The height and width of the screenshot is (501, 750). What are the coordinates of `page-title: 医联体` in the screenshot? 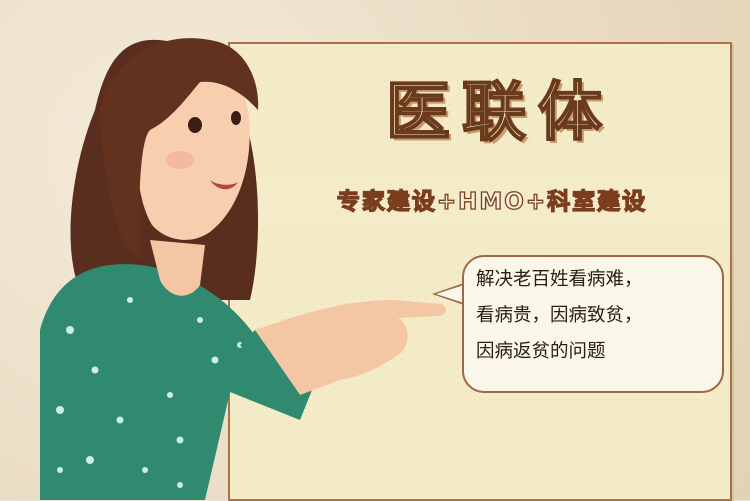 It's located at (499, 112).